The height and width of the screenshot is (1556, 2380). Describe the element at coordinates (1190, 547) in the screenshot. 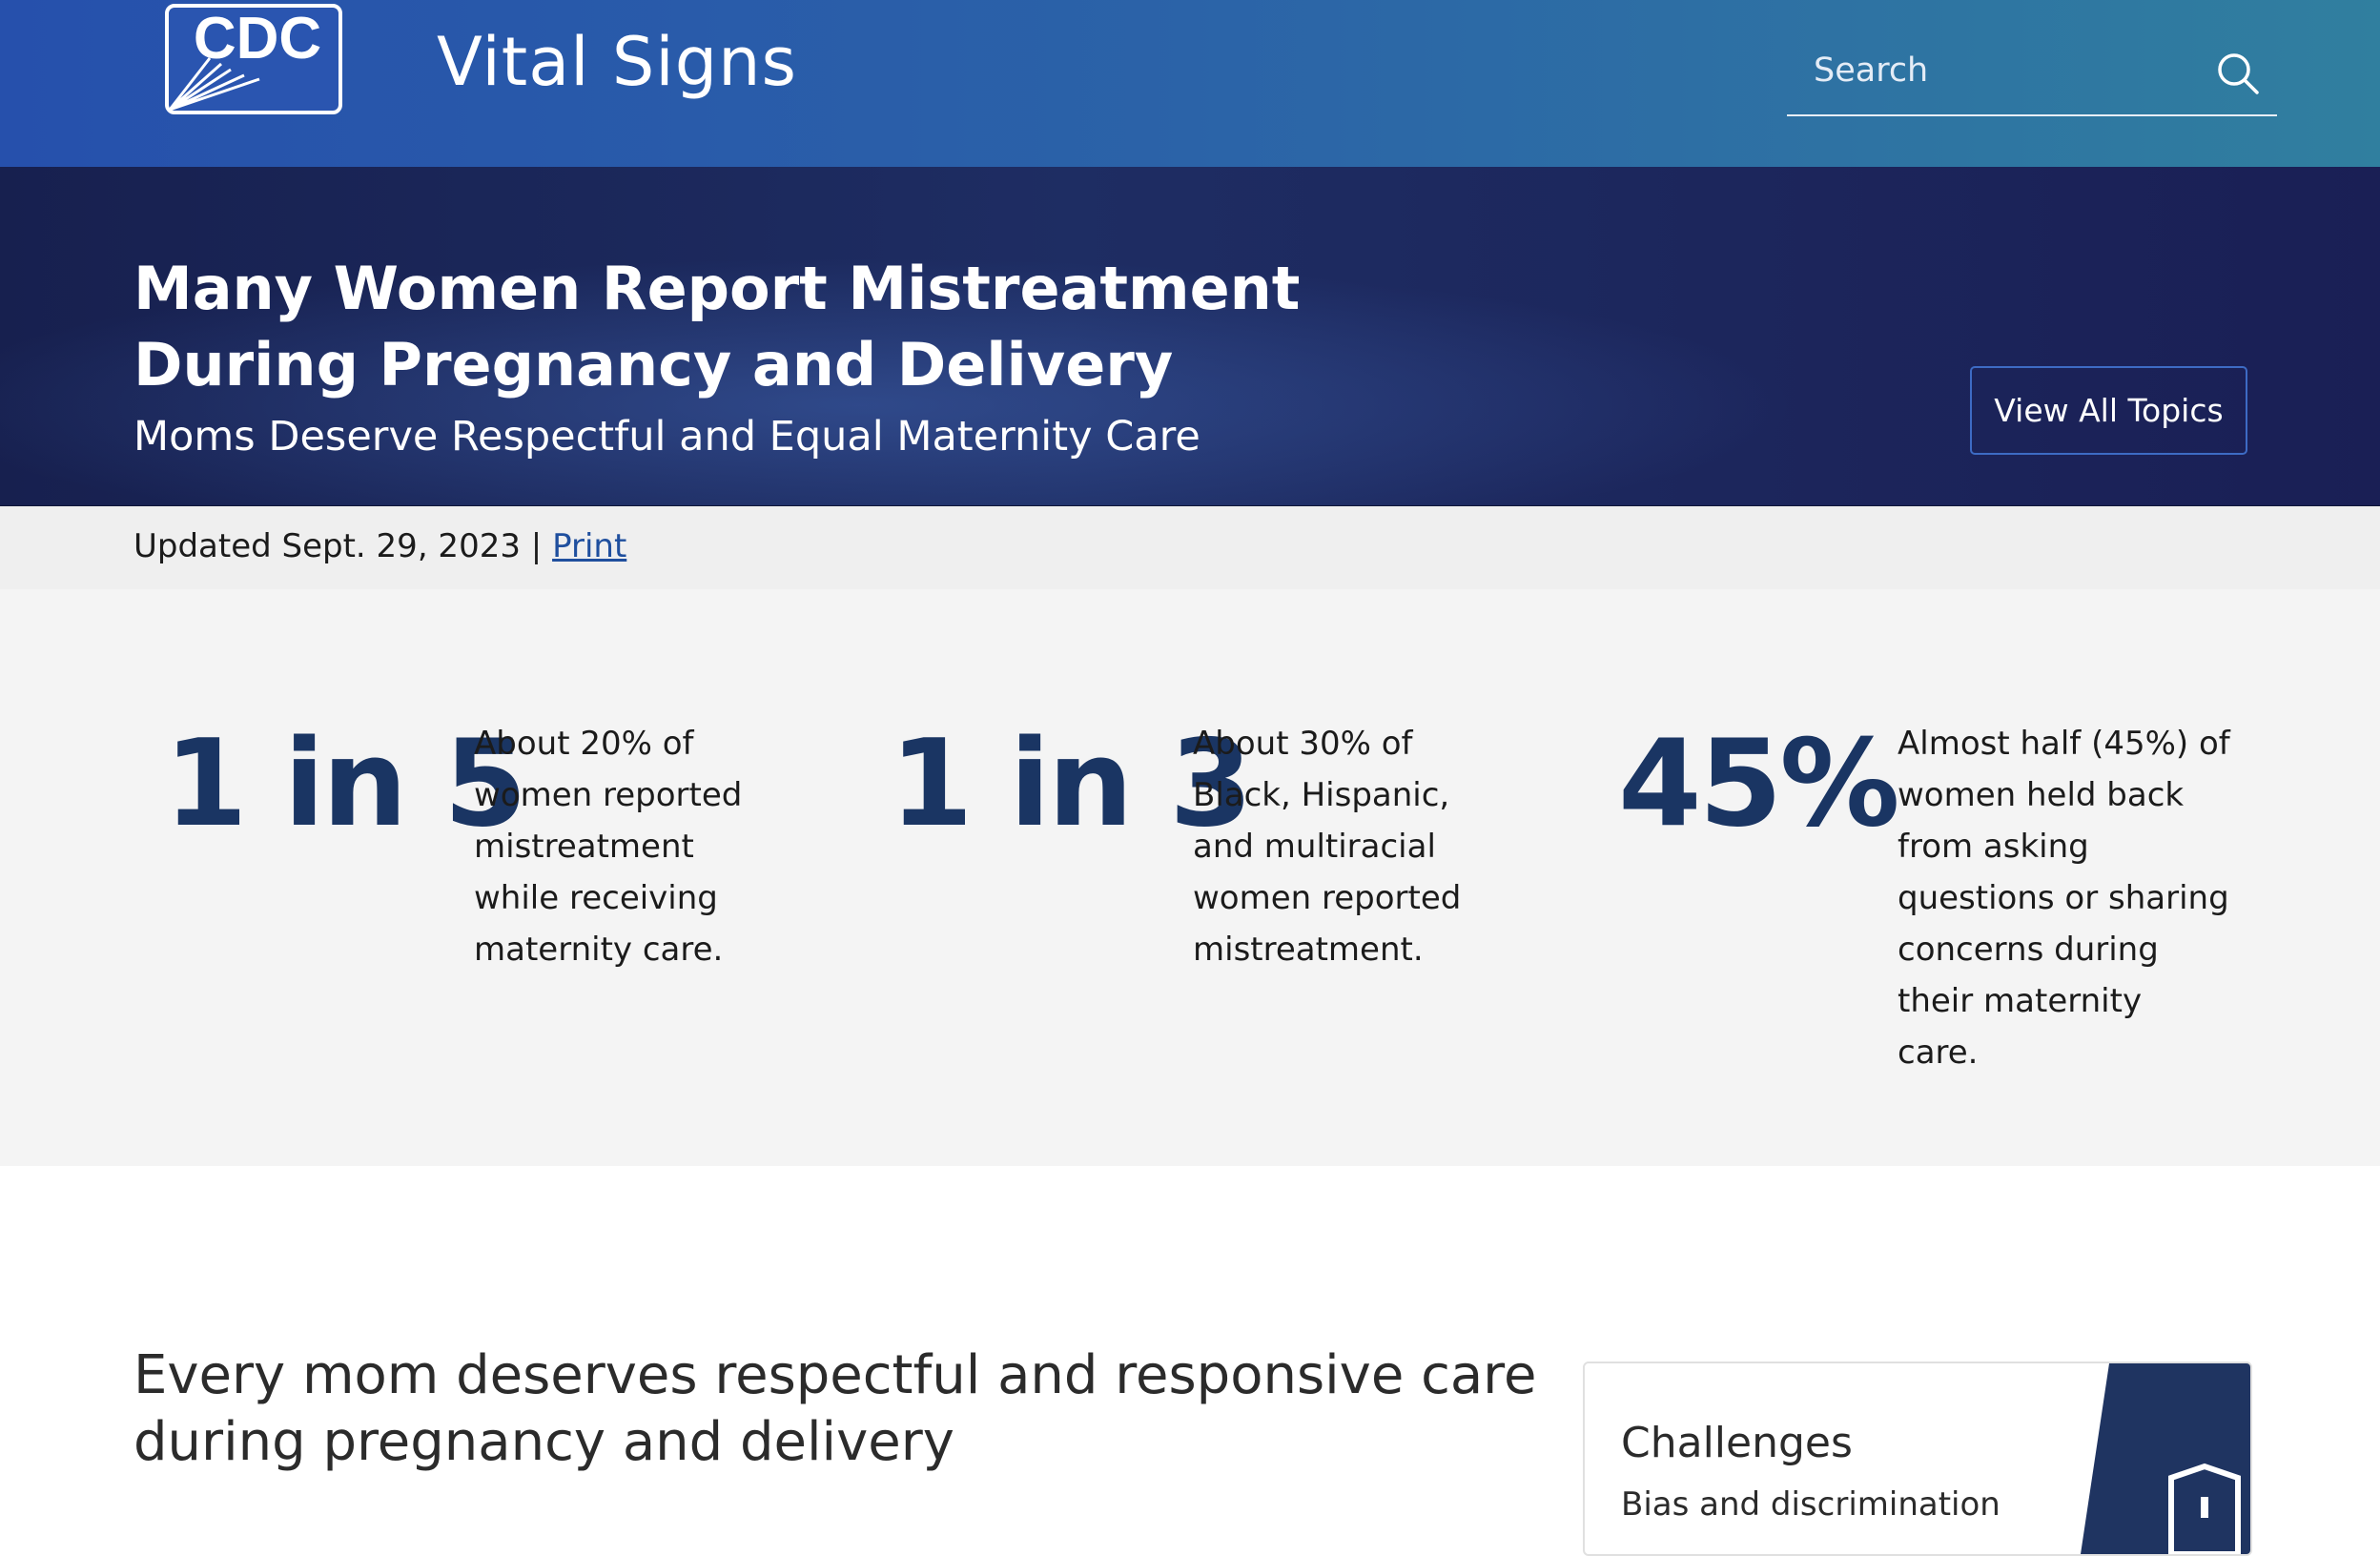

I see `meta-bar: Updated Sept. 29, 2023 | Print` at that location.